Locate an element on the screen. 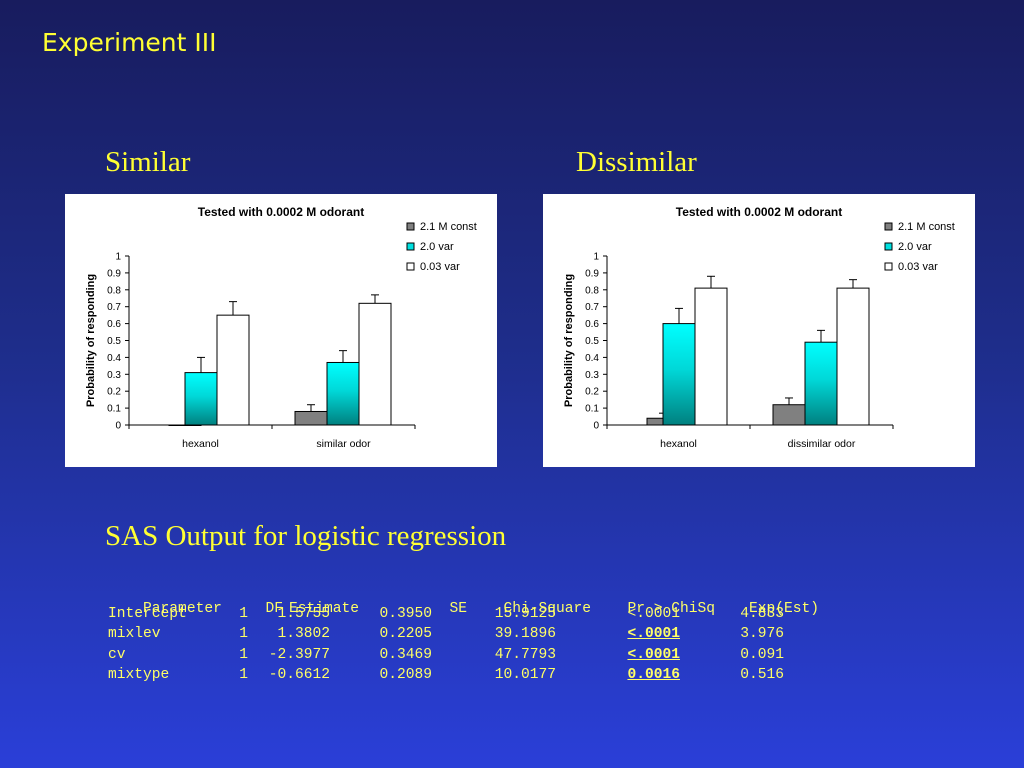  category-label: dissimilar odor is located at coordinates (822, 444).